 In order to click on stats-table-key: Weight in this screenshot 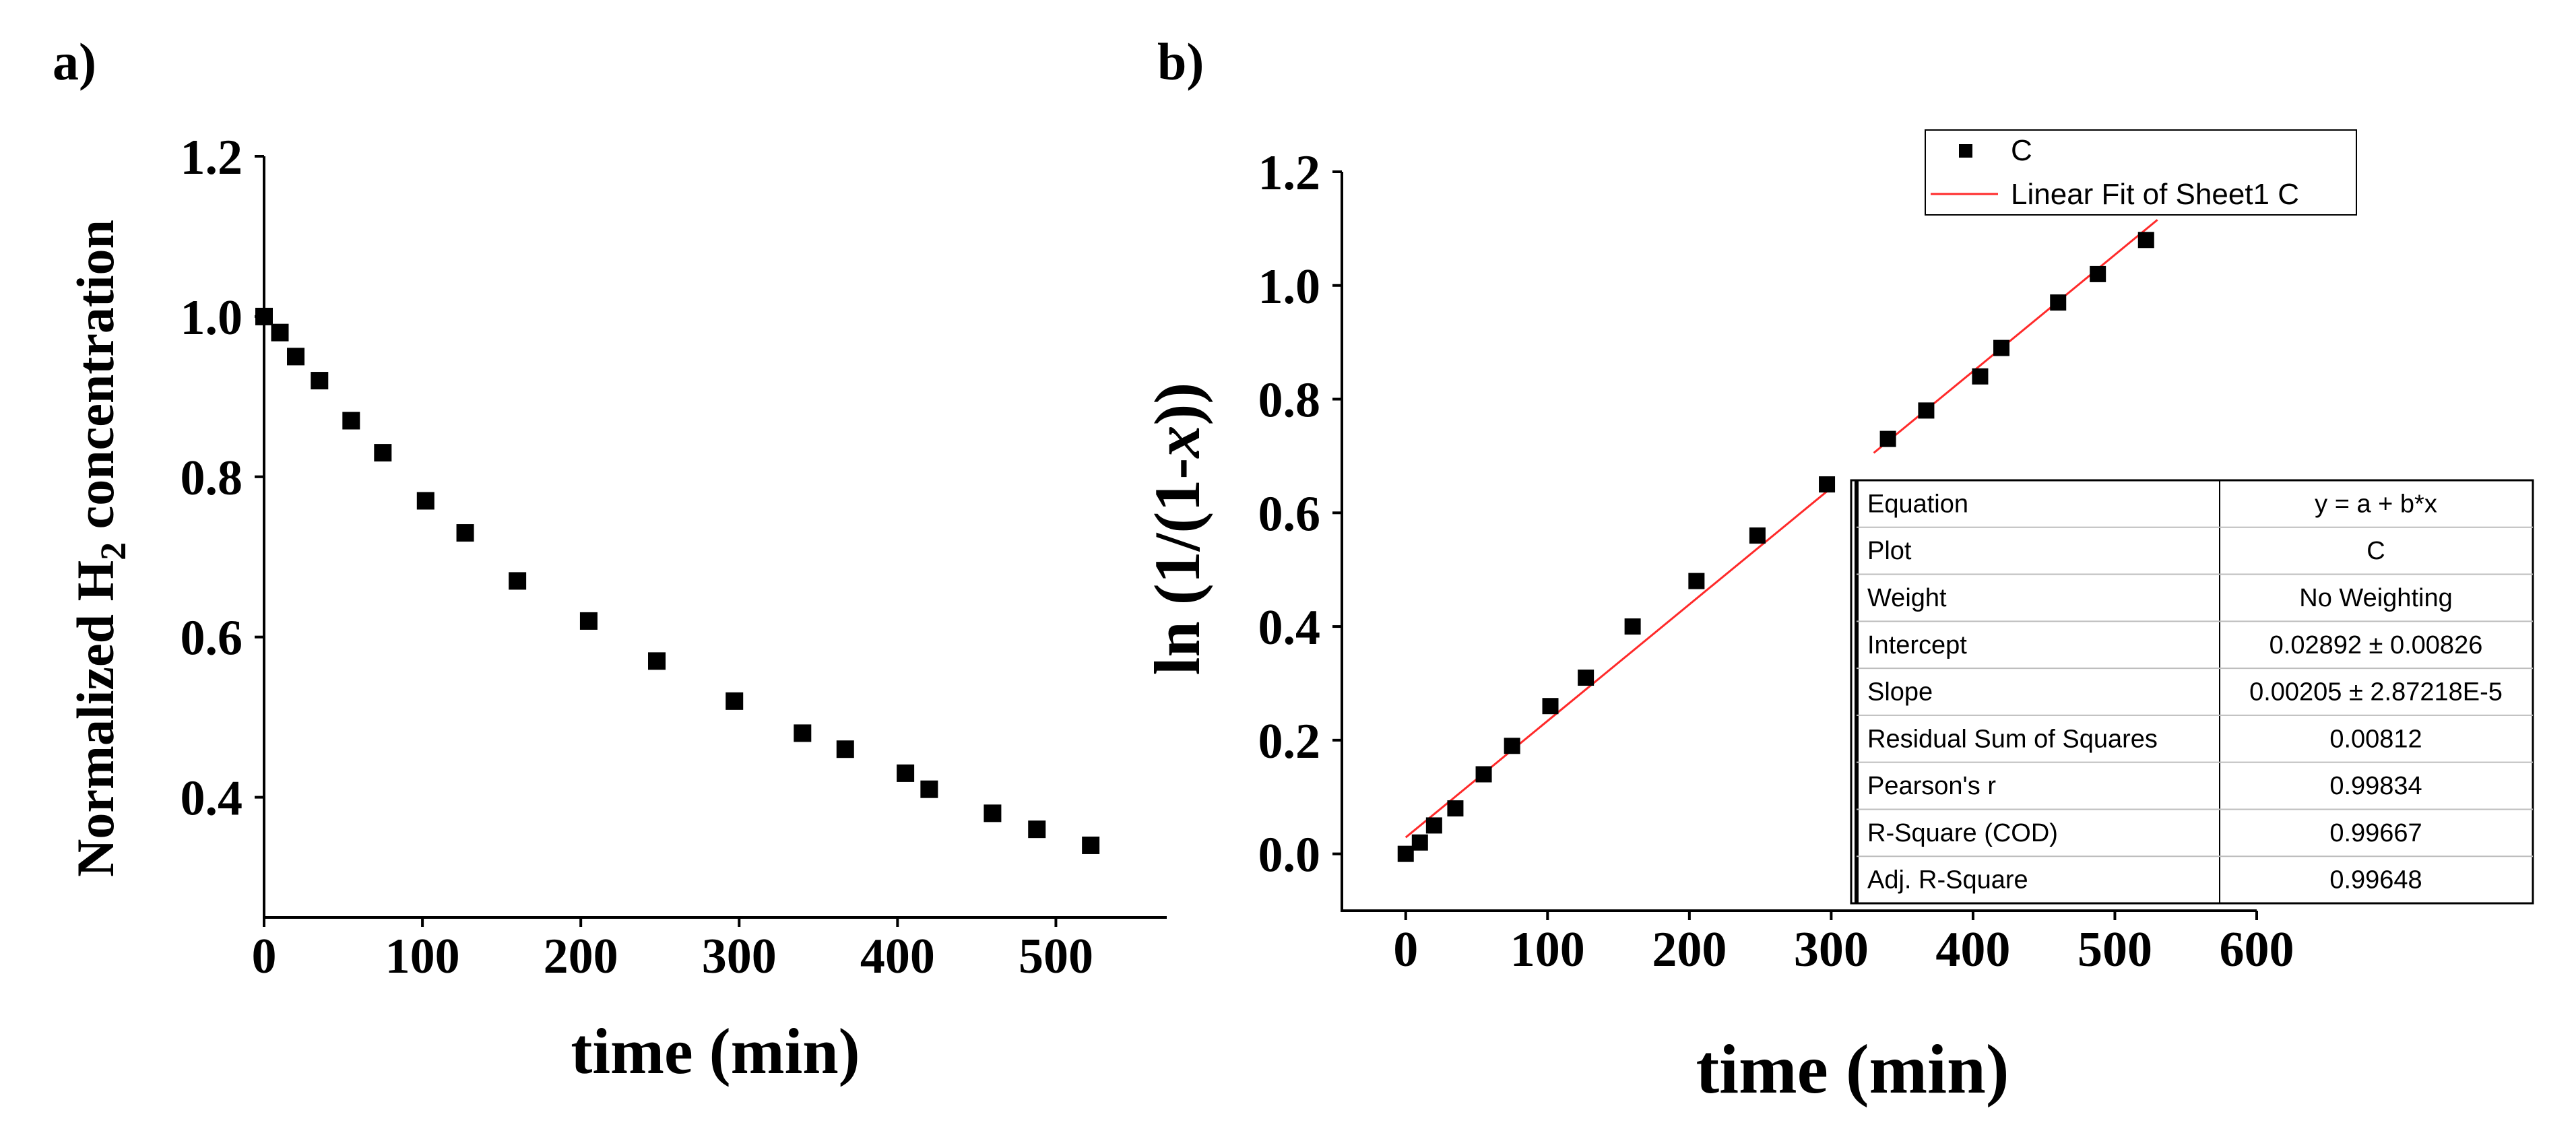, I will do `click(1907, 598)`.